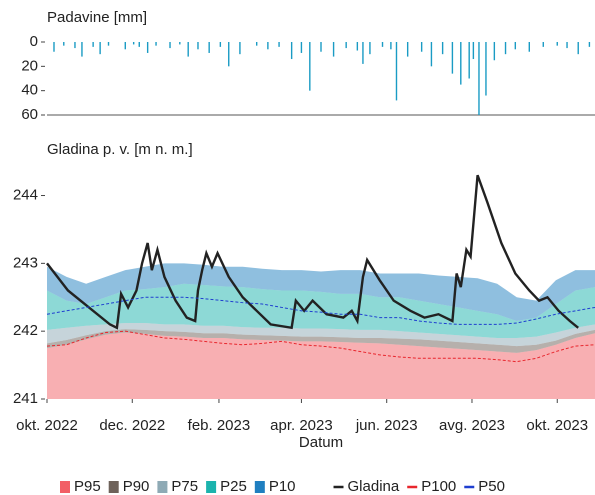  What do you see at coordinates (386, 425) in the screenshot?
I see `x-tick-label: jun. 2023` at bounding box center [386, 425].